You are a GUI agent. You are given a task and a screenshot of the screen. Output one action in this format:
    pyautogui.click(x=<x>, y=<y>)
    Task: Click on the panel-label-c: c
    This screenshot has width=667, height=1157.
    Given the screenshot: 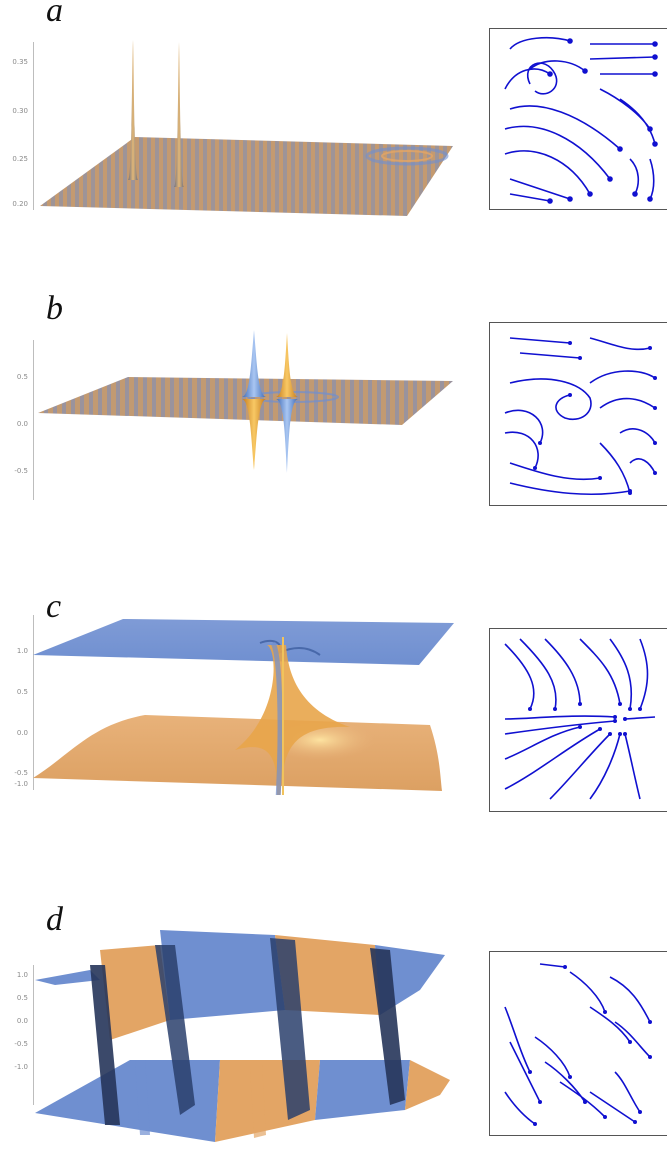 What is the action you would take?
    pyautogui.click(x=54, y=606)
    